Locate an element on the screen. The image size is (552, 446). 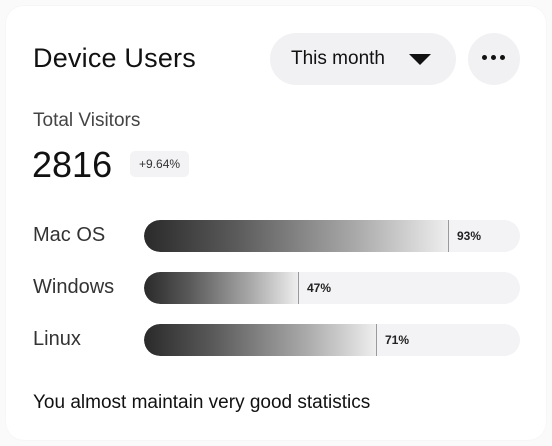
device-row: Mac OS 93% is located at coordinates (276, 237).